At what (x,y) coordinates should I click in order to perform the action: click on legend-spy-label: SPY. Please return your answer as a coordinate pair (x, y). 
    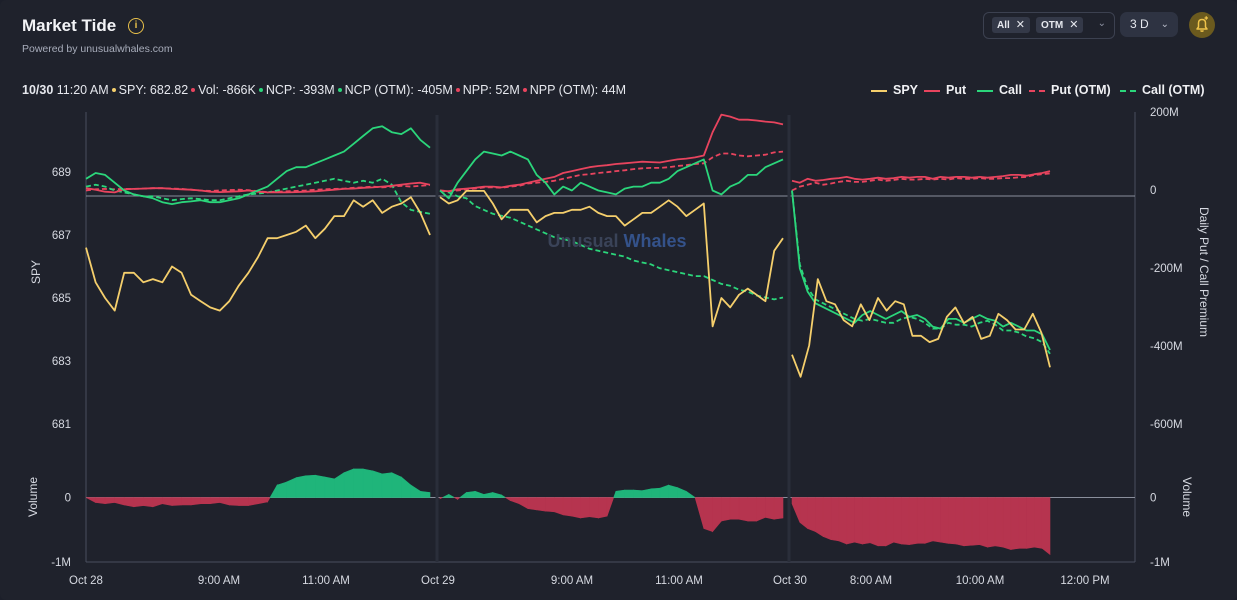
    Looking at the image, I should click on (906, 90).